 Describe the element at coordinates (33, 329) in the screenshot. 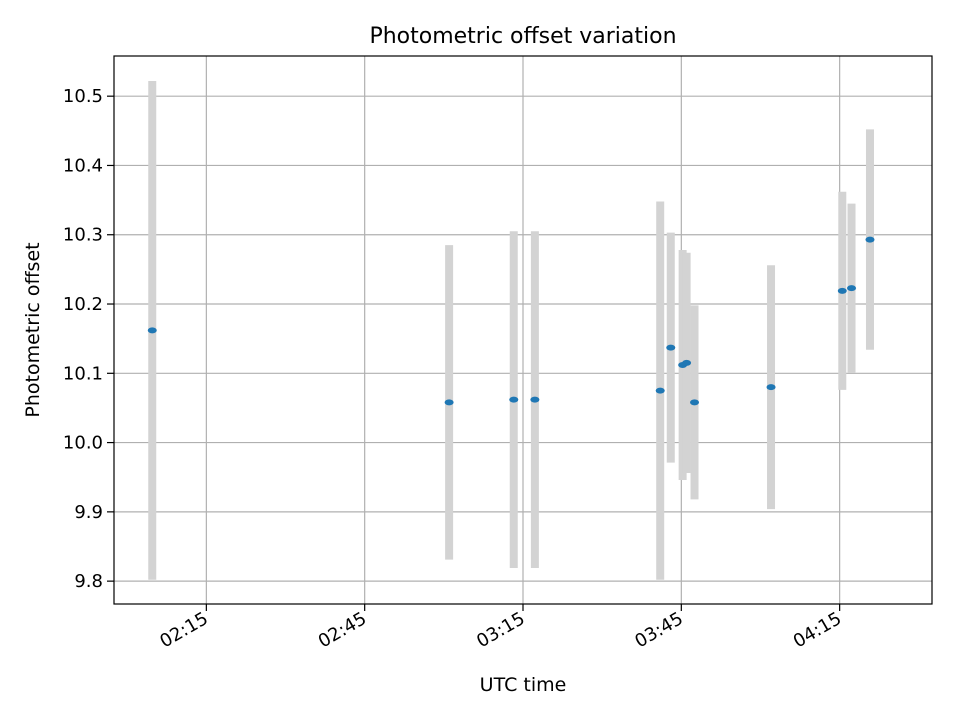

I see `y-axis-label: Photometric offset` at that location.